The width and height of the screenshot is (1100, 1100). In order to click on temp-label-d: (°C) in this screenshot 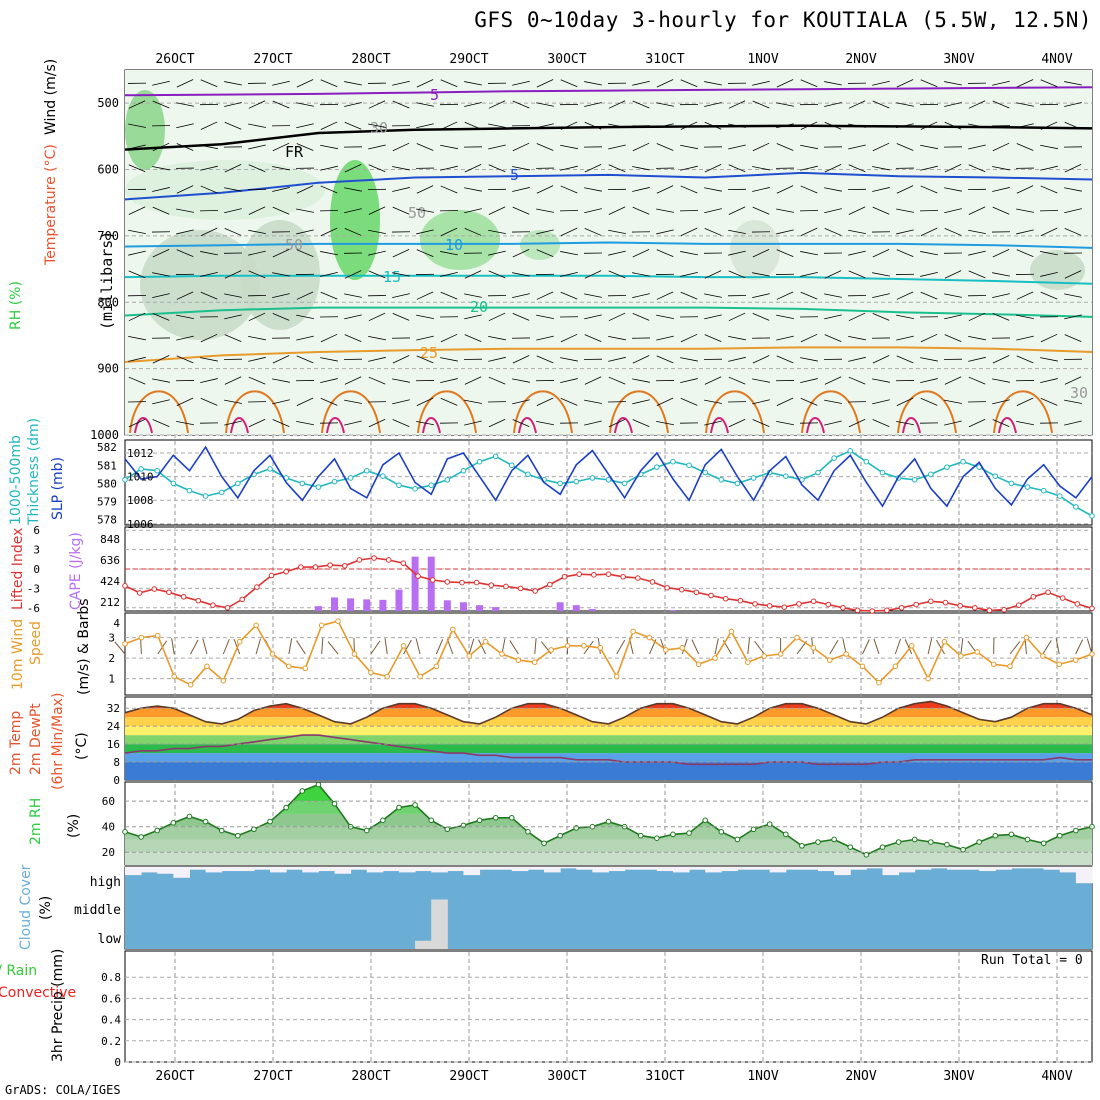, I will do `click(82, 746)`.